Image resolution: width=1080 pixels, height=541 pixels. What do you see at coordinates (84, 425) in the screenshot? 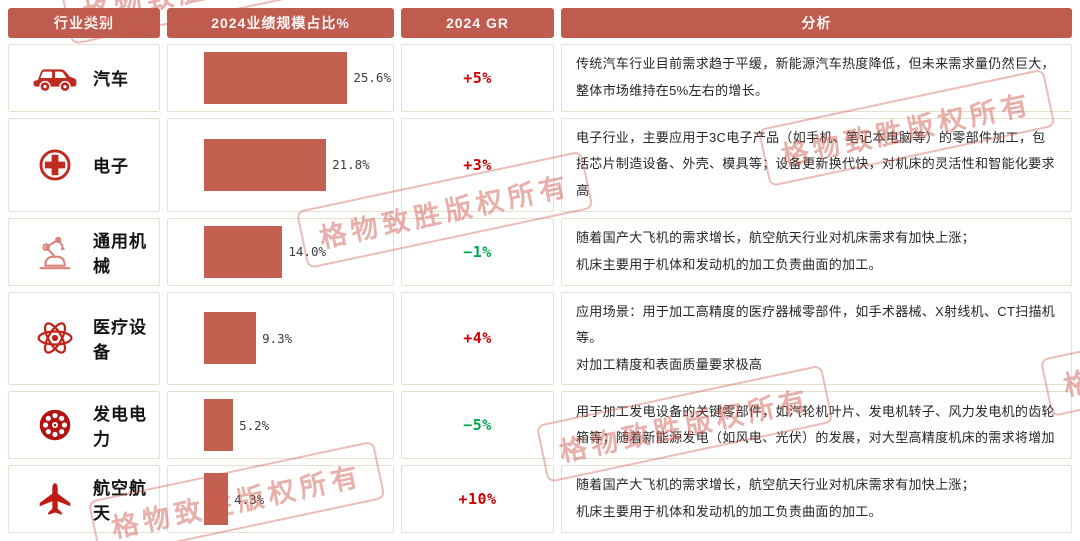
I see `industry-cell: 发电电力` at bounding box center [84, 425].